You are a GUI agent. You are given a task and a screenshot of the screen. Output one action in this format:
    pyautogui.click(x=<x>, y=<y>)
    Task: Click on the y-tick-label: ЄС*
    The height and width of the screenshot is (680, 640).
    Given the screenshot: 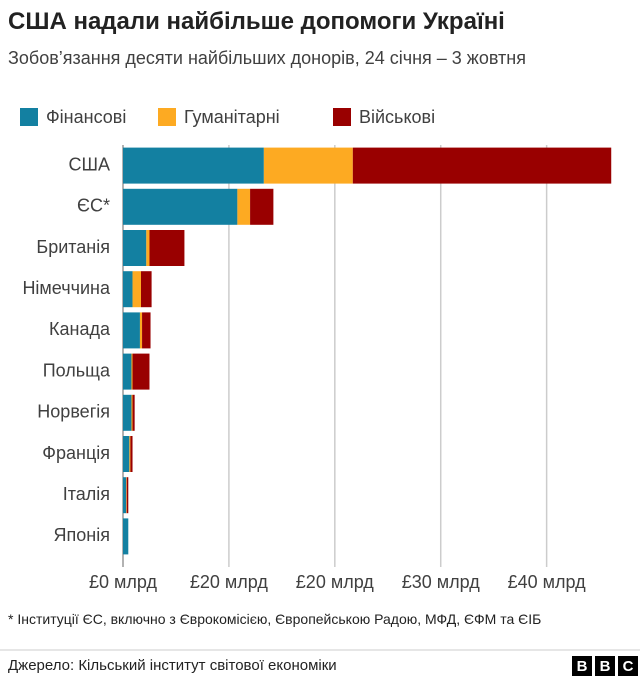 What is the action you would take?
    pyautogui.click(x=93, y=206)
    